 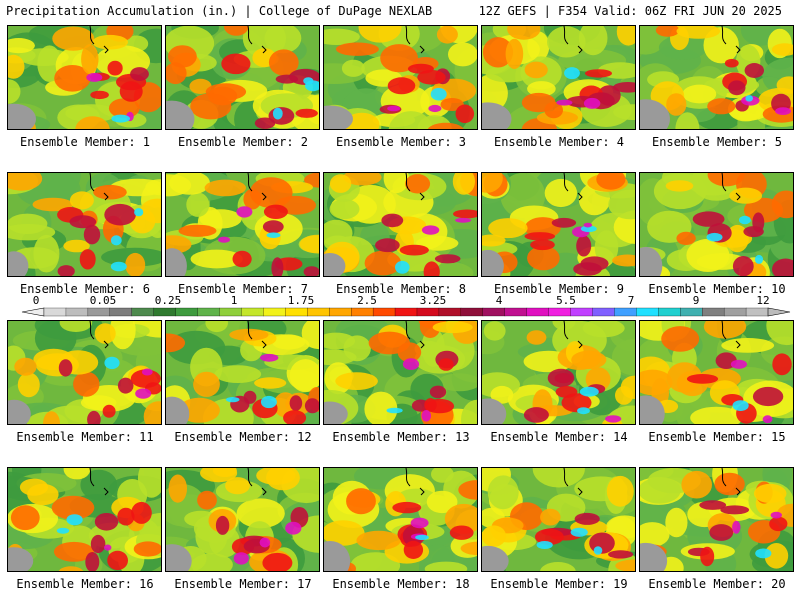 What do you see at coordinates (559, 437) in the screenshot?
I see `member-label: Ensemble Member: 14` at bounding box center [559, 437].